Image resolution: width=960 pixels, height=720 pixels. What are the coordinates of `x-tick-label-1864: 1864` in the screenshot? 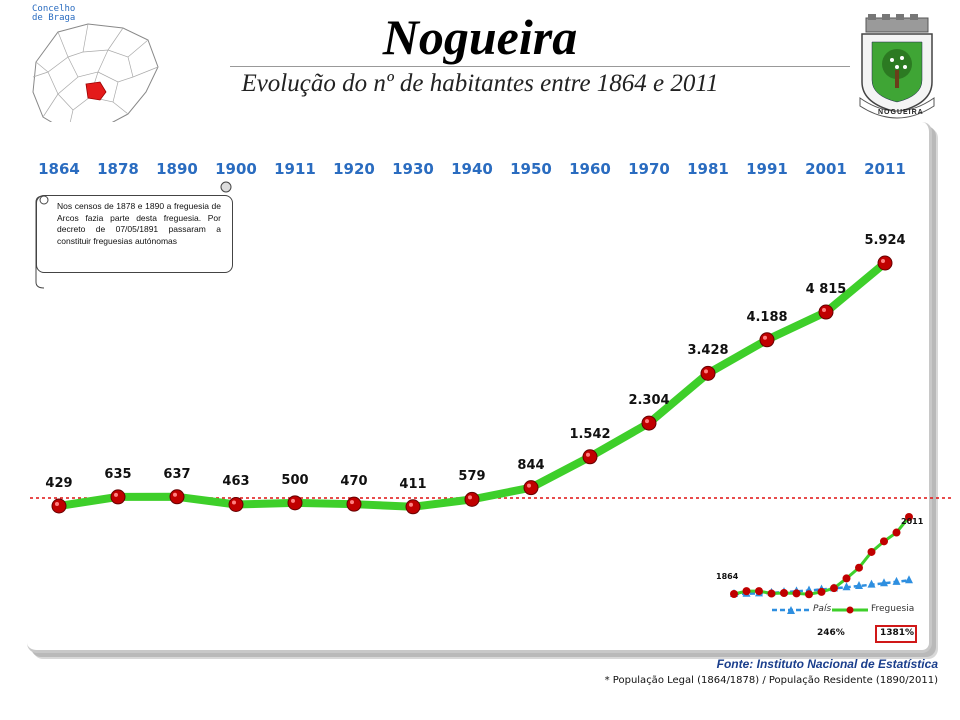 It's located at (59, 169).